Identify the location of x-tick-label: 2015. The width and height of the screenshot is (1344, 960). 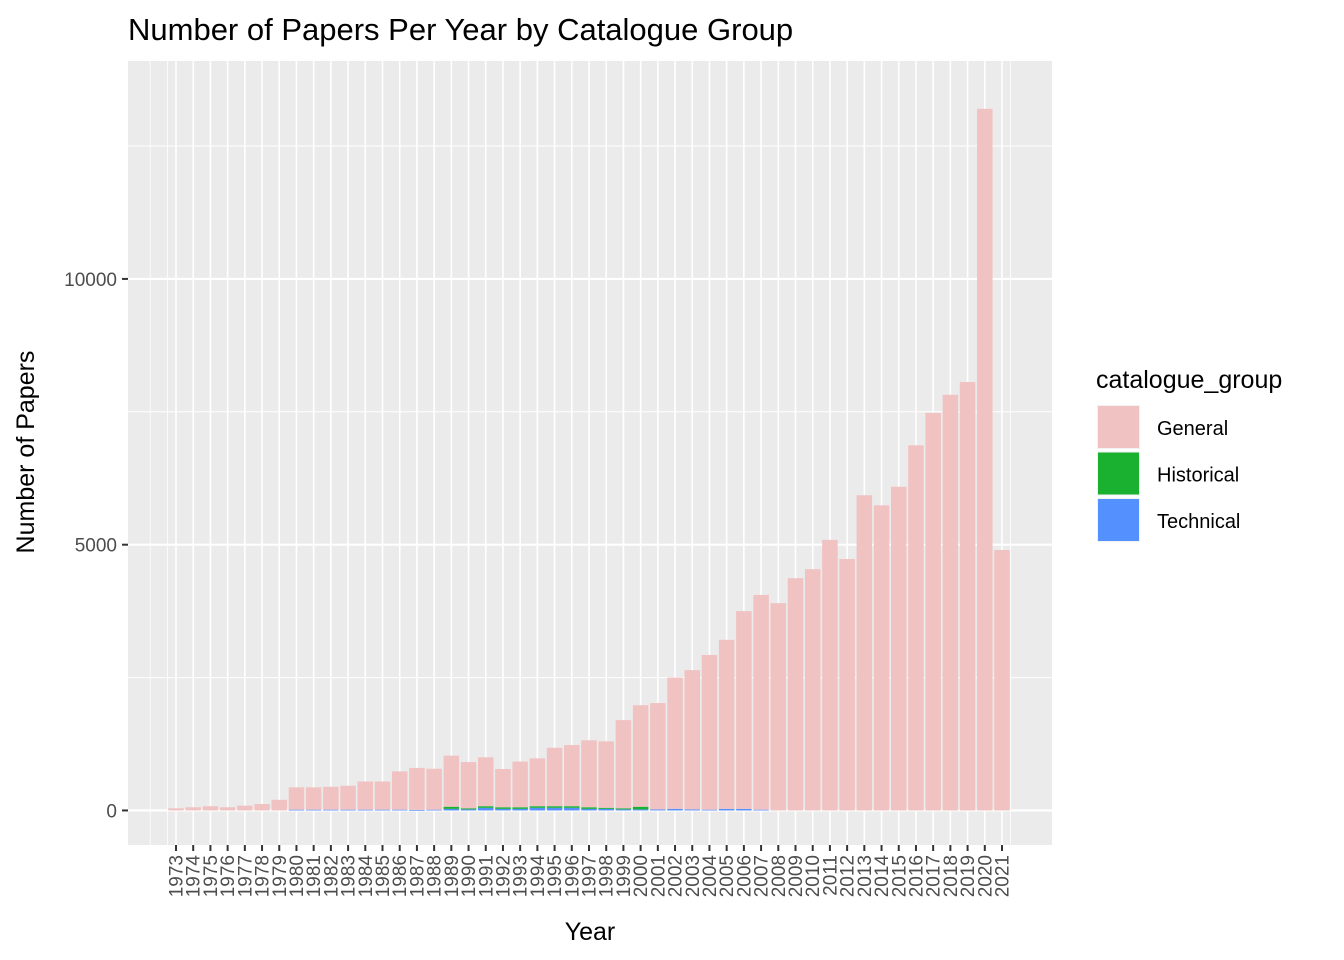
(899, 876).